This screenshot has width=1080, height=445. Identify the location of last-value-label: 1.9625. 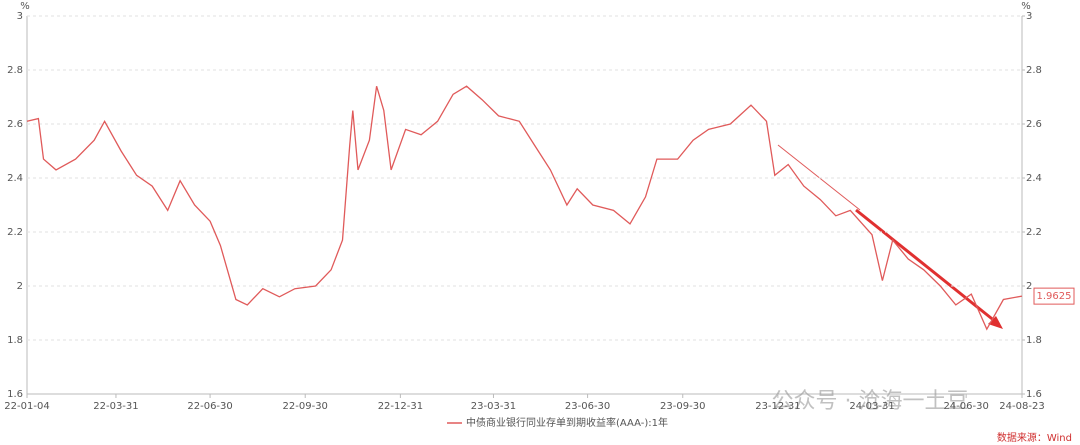
(1054, 296).